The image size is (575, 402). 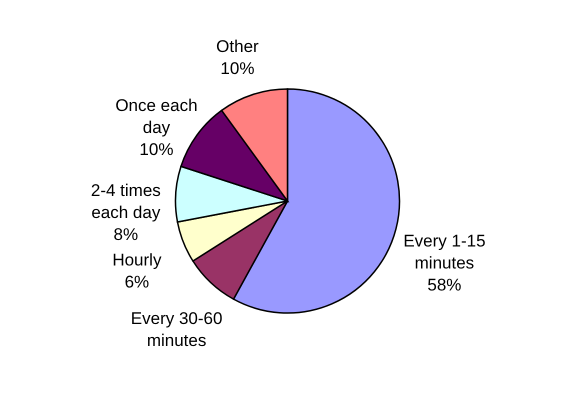 What do you see at coordinates (176, 329) in the screenshot?
I see `slice-label: Every 30-60 minutes` at bounding box center [176, 329].